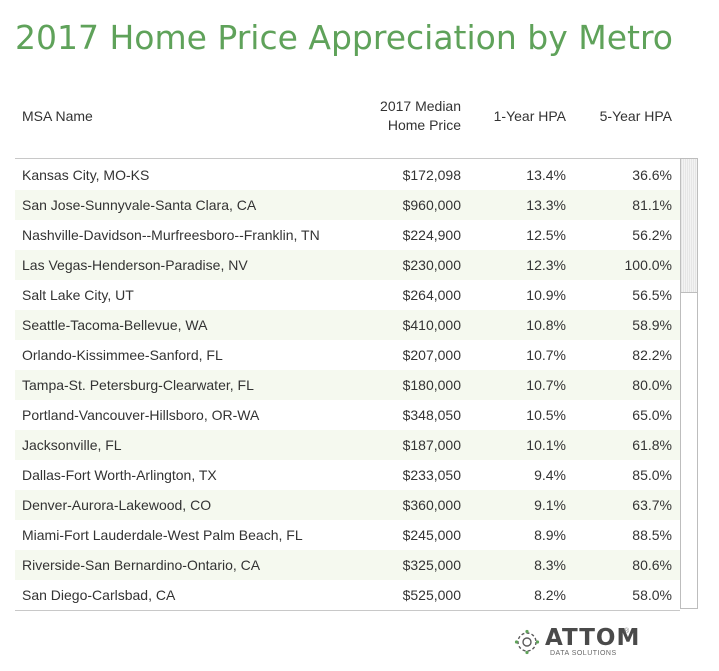  Describe the element at coordinates (652, 505) in the screenshot. I see `cell-5yr-hpa: 63.7%` at that location.